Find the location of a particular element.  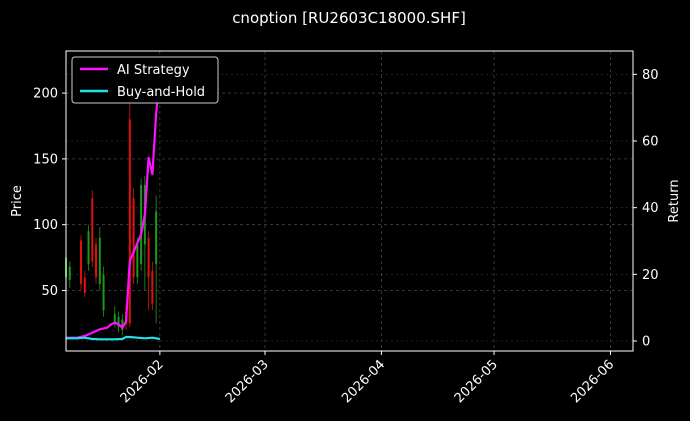

y-tick-label-left: 100 is located at coordinates (45, 225).